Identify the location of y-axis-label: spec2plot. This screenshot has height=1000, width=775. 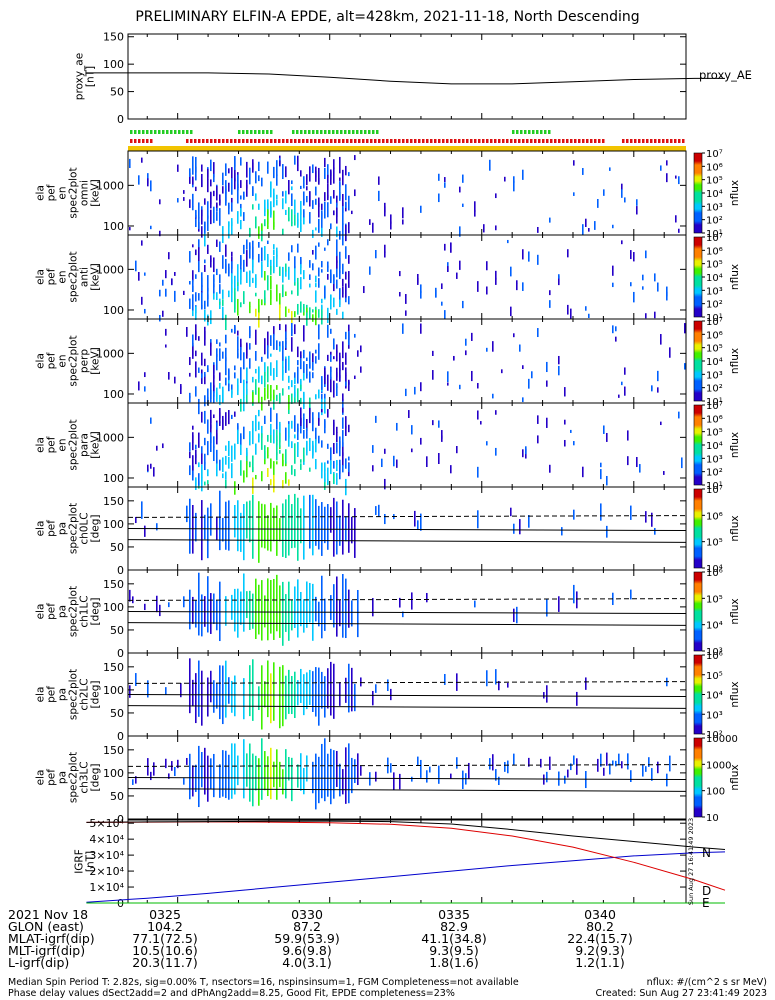
(74, 276).